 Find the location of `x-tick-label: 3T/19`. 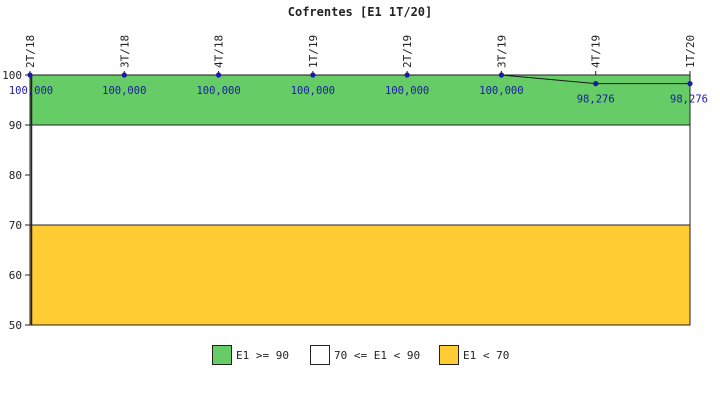

x-tick-label: 3T/19 is located at coordinates (501, 51).